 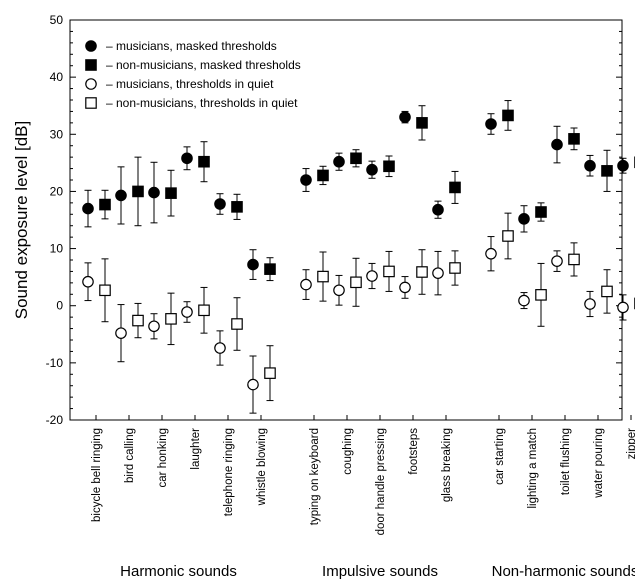 I want to click on y-tick-label: 0, so click(x=59, y=306).